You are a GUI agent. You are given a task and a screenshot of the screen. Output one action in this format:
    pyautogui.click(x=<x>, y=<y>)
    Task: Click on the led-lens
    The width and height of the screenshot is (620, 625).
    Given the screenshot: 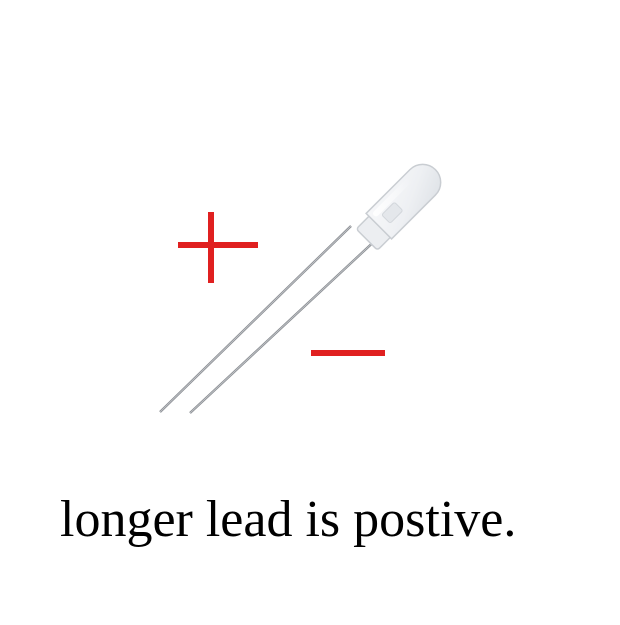 What is the action you would take?
    pyautogui.click(x=399, y=206)
    